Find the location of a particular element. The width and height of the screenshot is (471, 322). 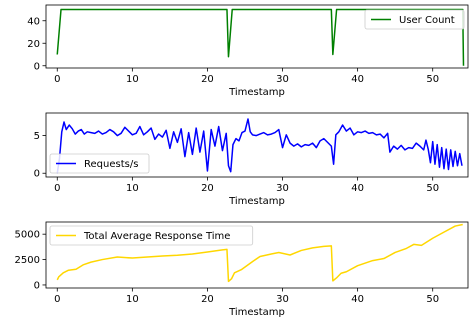

y-tick-label: 5 is located at coordinates (37, 136).